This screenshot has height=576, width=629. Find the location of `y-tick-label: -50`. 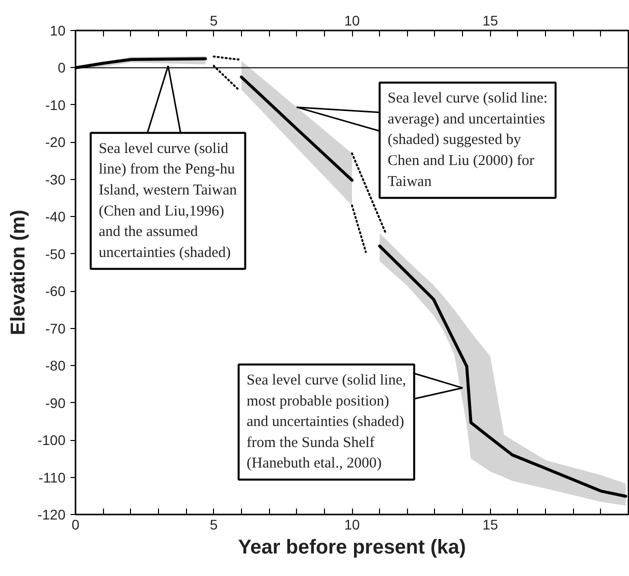

y-tick-label: -50 is located at coordinates (55, 254).